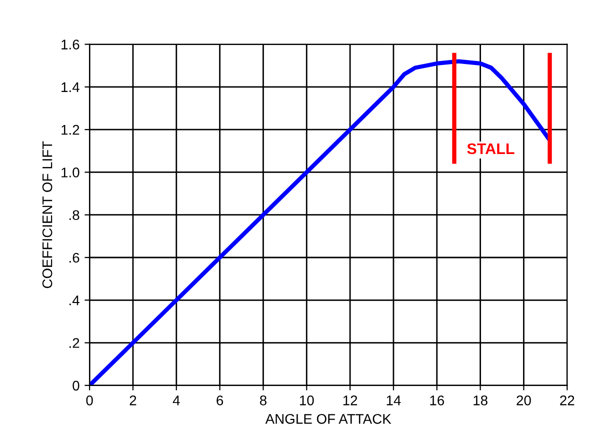 Image resolution: width=597 pixels, height=443 pixels. I want to click on y-tick-label: .6, so click(75, 257).